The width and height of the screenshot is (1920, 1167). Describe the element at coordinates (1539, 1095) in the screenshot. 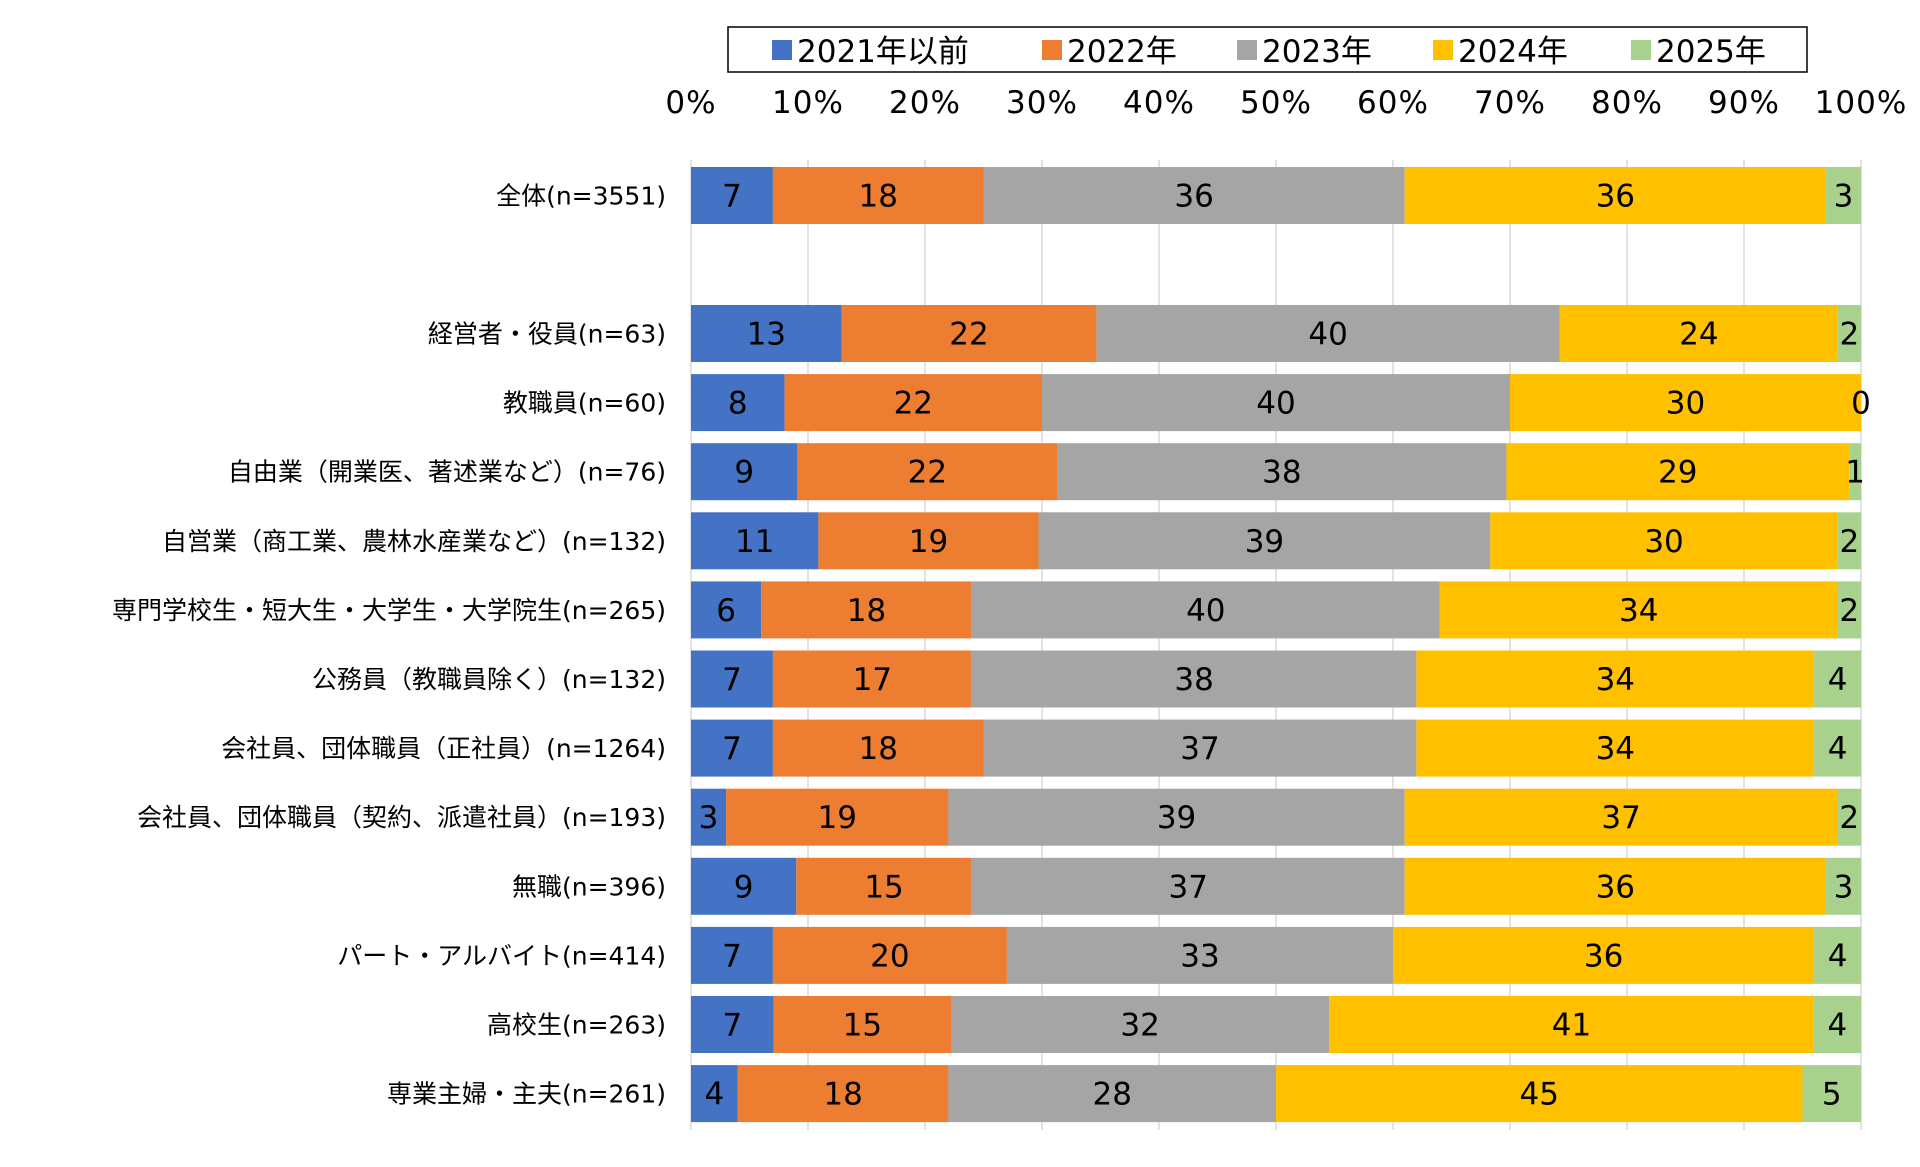

I see `data-label: 45` at that location.